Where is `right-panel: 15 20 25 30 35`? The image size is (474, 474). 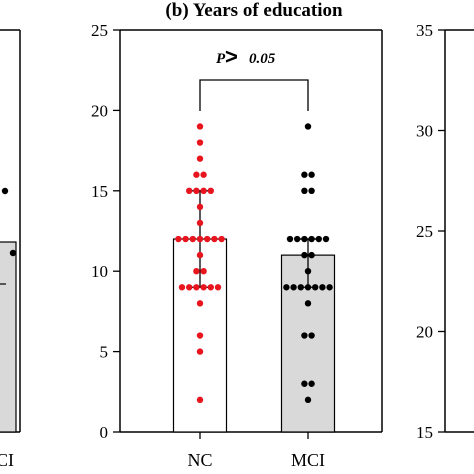 right-panel: 15 20 25 30 35 is located at coordinates (445, 231).